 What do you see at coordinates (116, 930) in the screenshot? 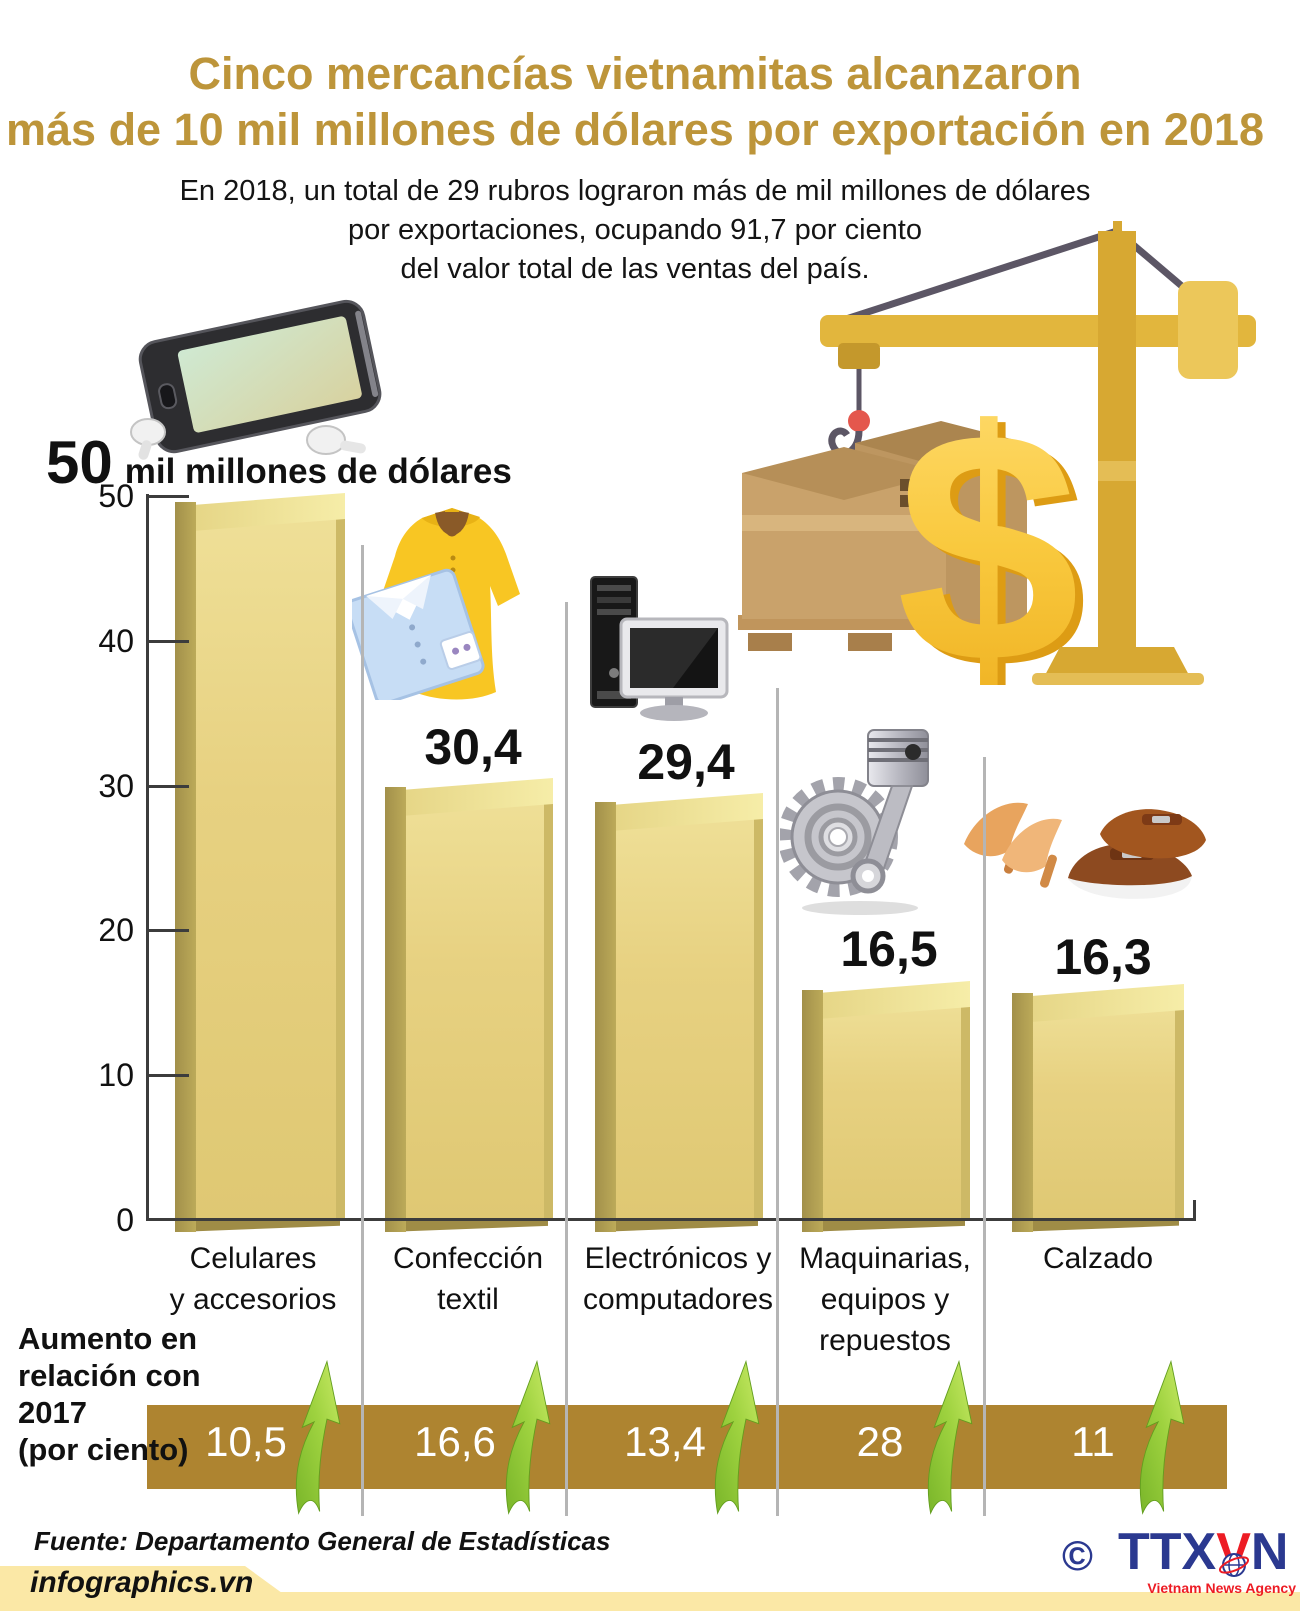
I see `y-tick-label-20: 20` at bounding box center [116, 930].